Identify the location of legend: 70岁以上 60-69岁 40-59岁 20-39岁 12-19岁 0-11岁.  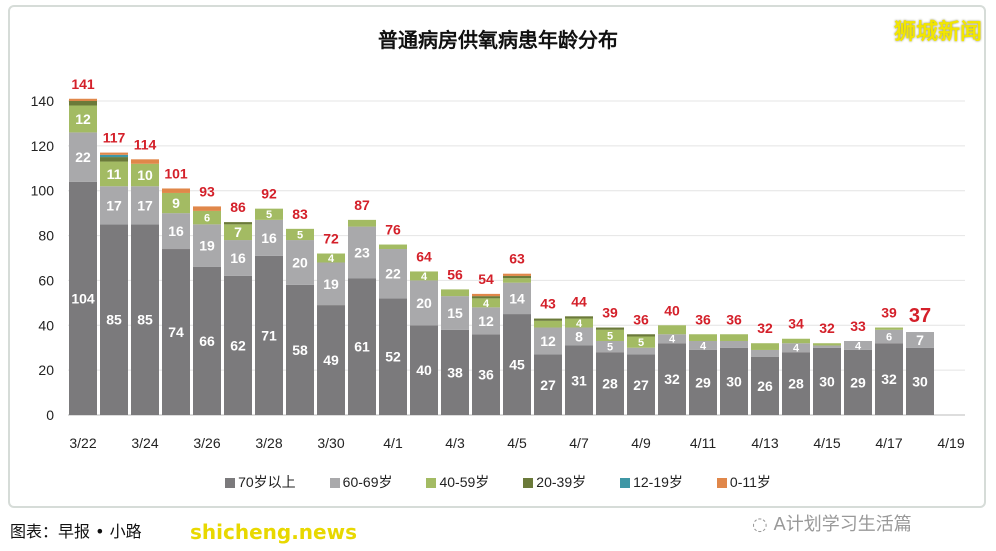
(498, 482).